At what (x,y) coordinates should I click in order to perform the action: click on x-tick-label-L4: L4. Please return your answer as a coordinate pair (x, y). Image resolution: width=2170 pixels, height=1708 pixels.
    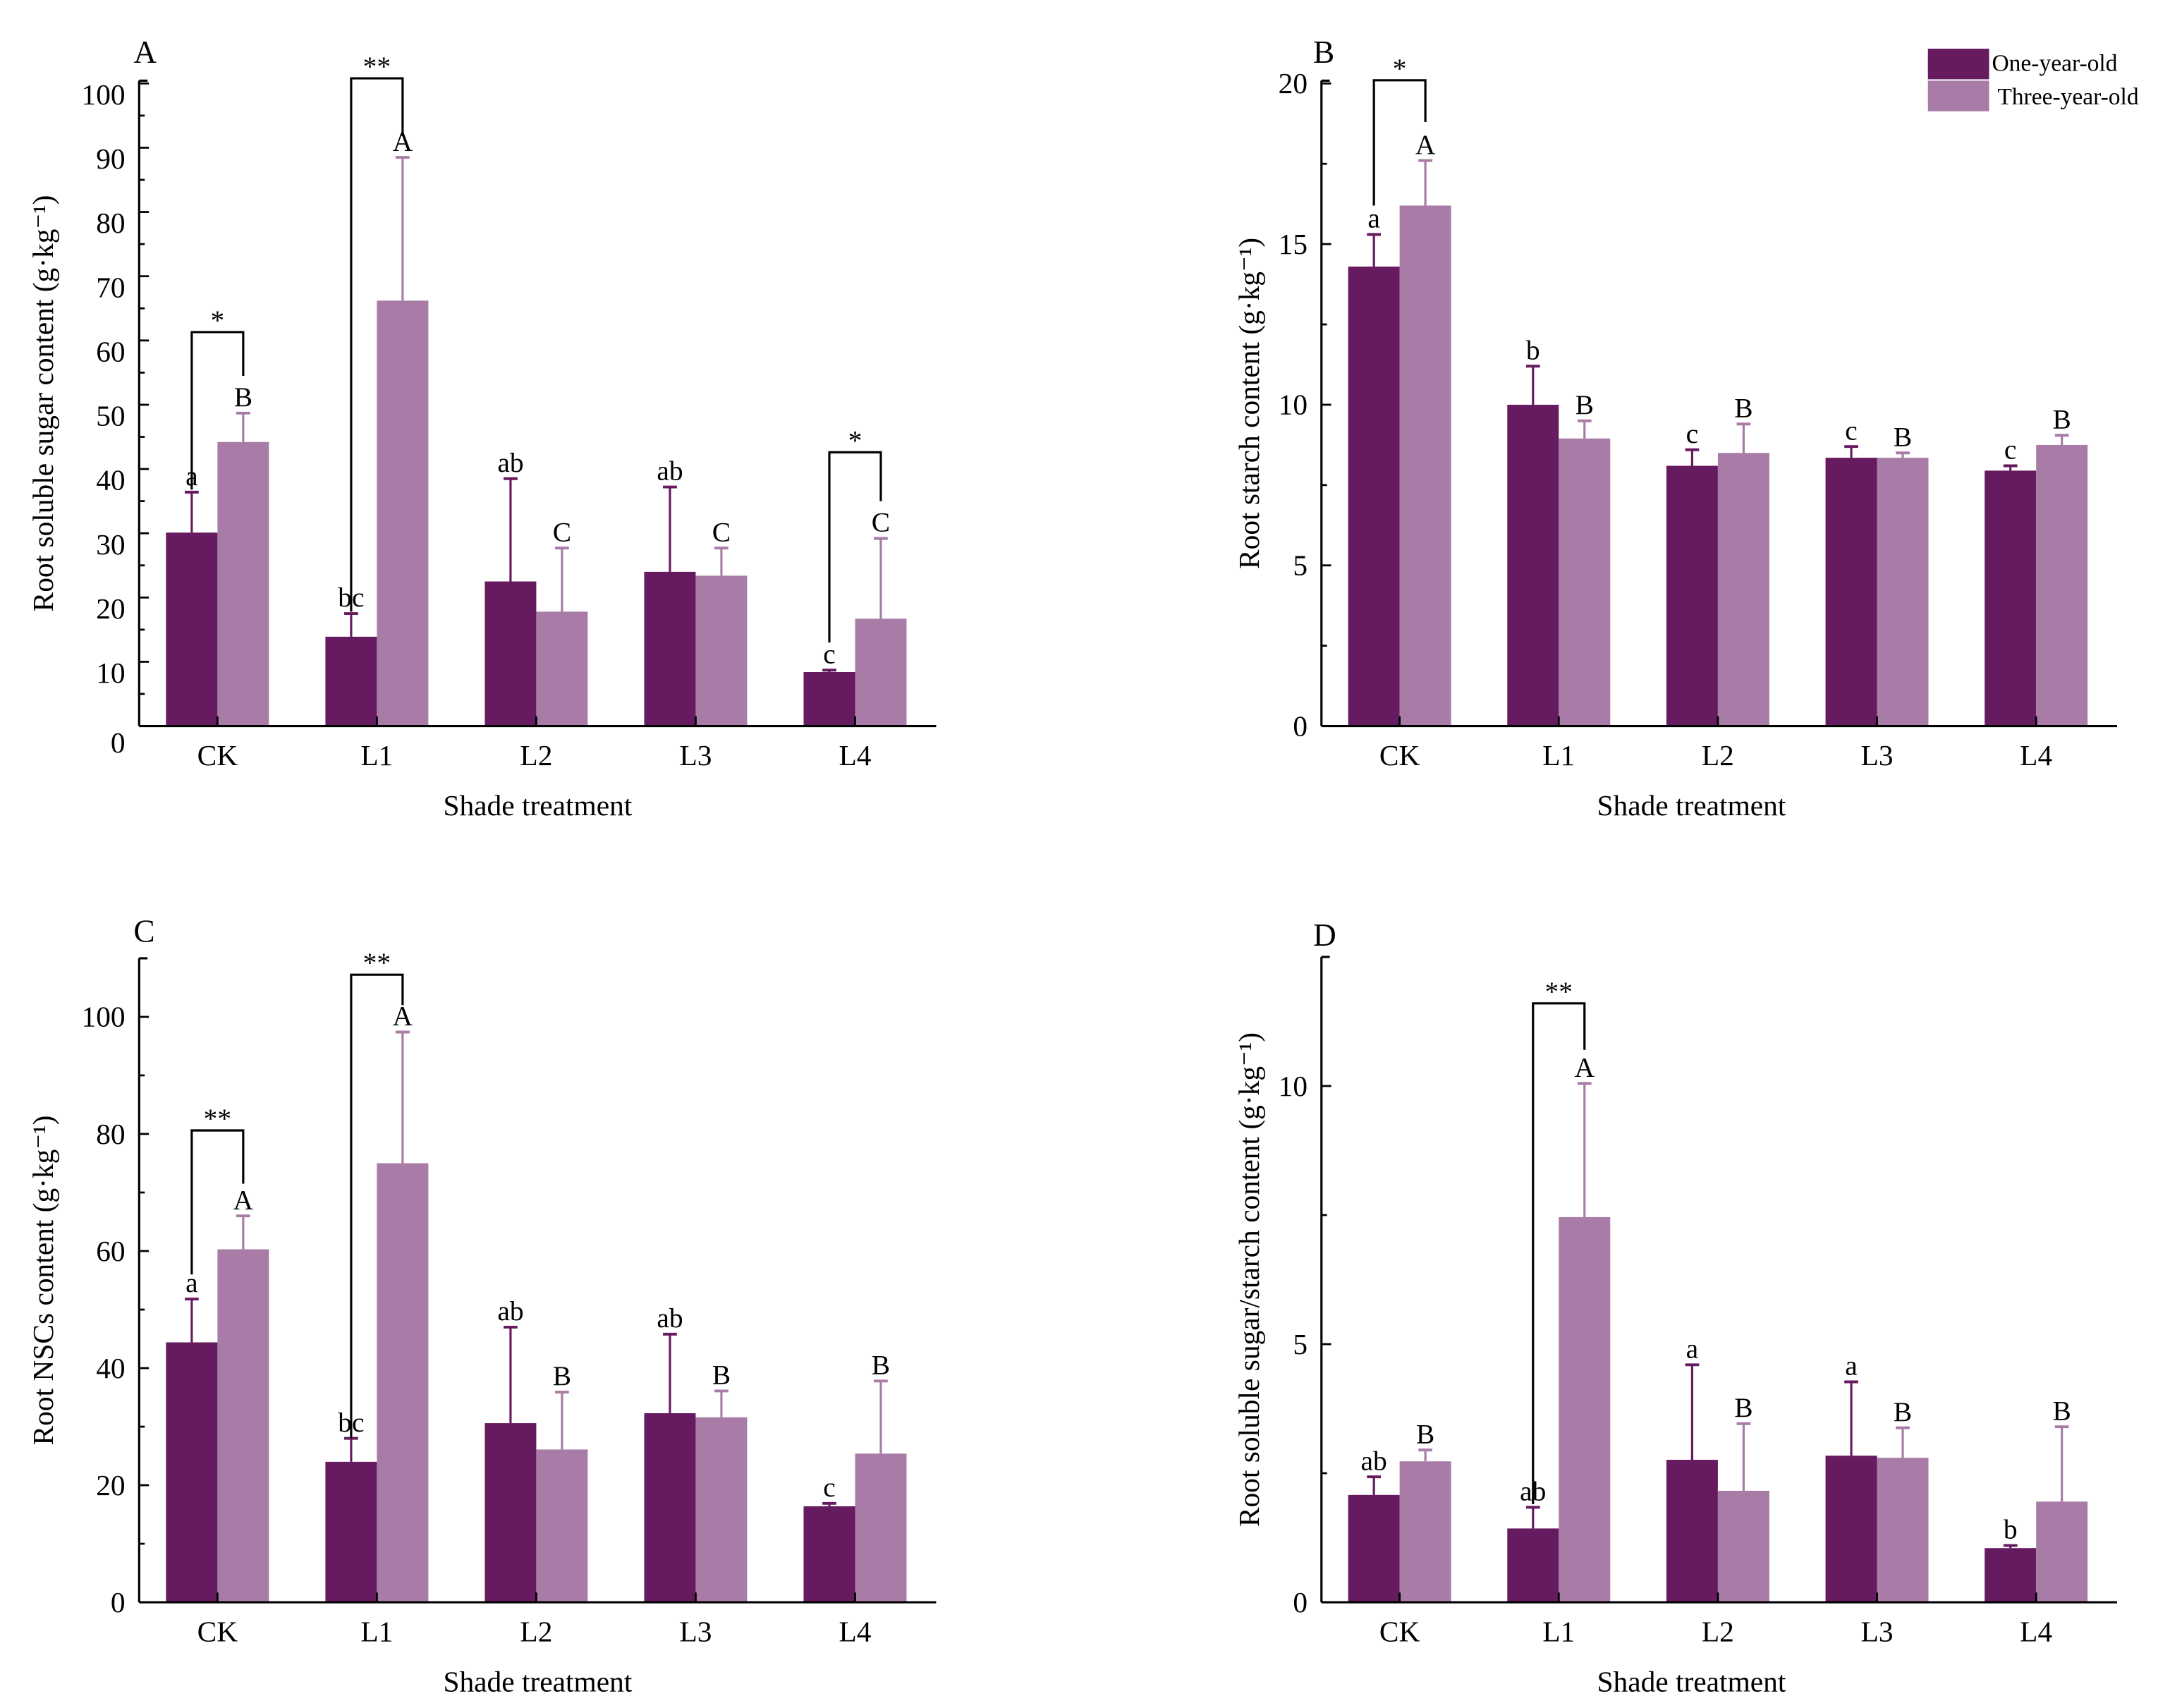
    Looking at the image, I should click on (2036, 755).